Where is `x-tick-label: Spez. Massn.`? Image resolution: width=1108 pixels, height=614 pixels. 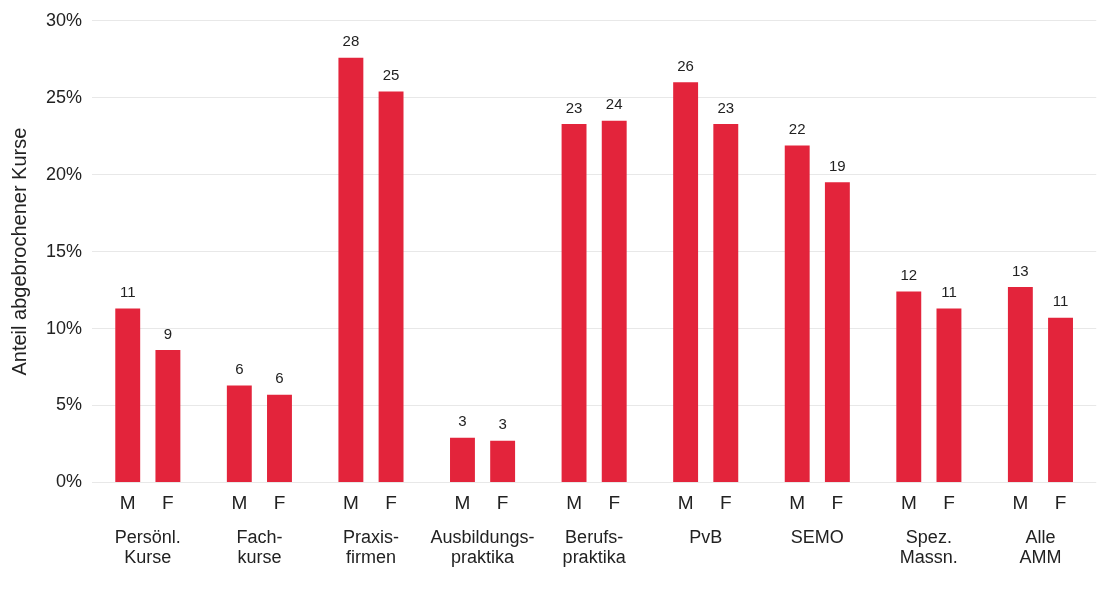
x-tick-label: Spez. Massn. is located at coordinates (928, 547).